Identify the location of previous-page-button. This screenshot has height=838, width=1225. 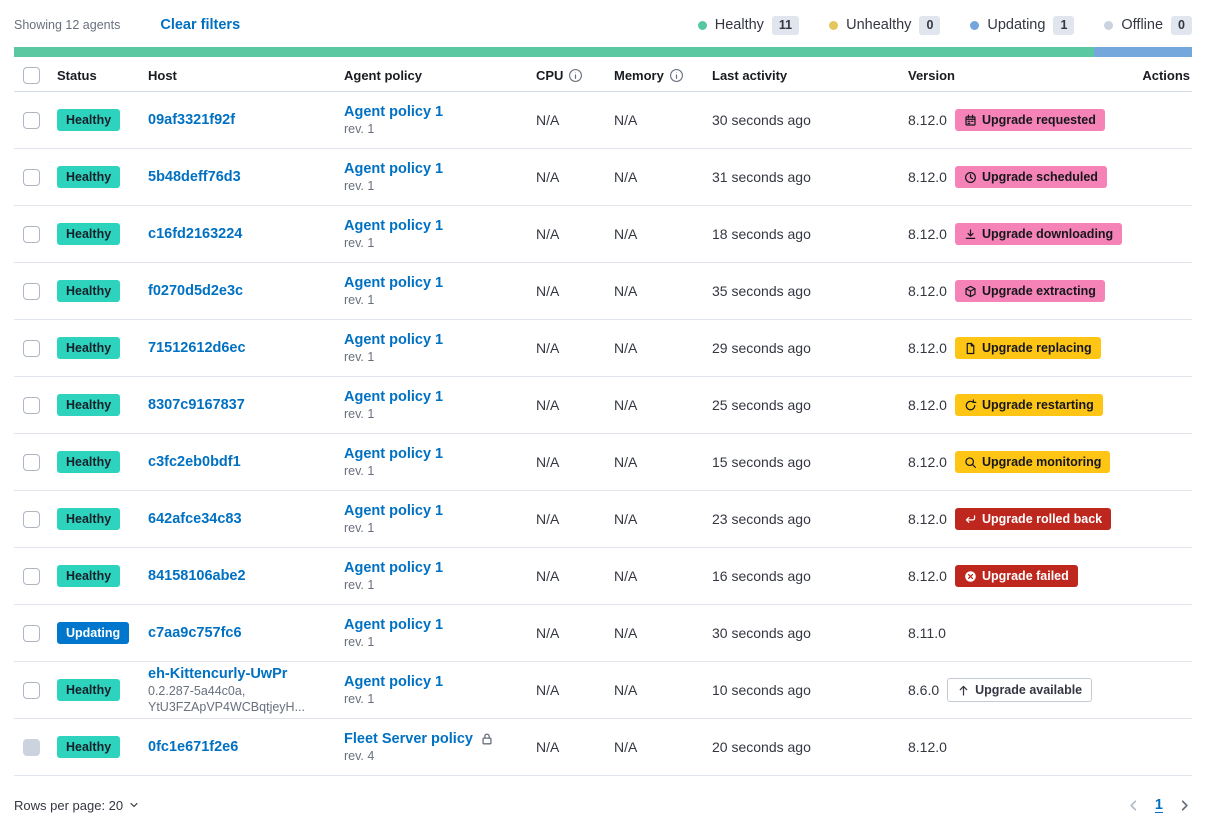
(1133, 805).